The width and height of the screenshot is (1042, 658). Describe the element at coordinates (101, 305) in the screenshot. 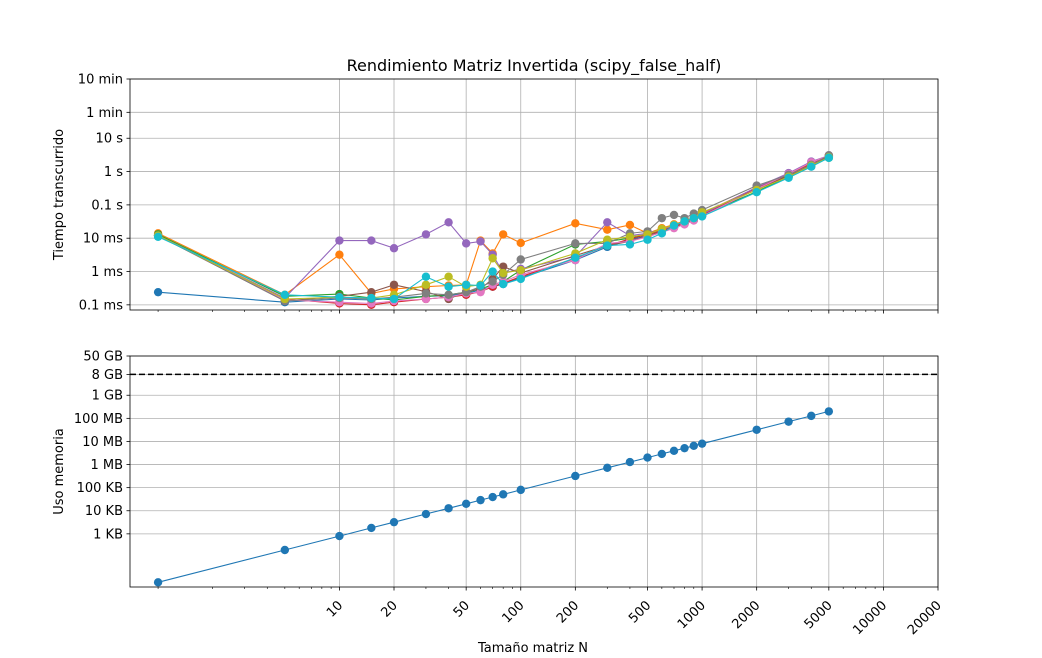

I see `y-tick-label: 0.1 ms` at that location.